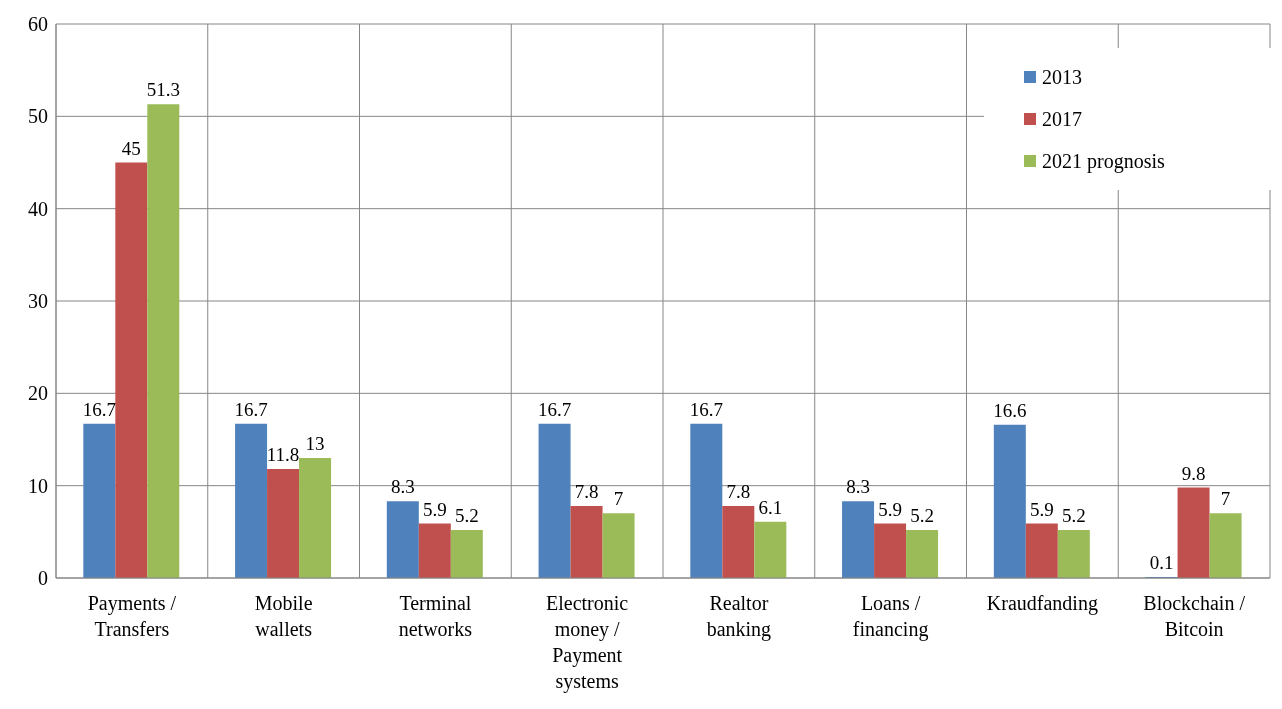 Image resolution: width=1282 pixels, height=709 pixels. I want to click on y-tick-label: 60, so click(38, 24).